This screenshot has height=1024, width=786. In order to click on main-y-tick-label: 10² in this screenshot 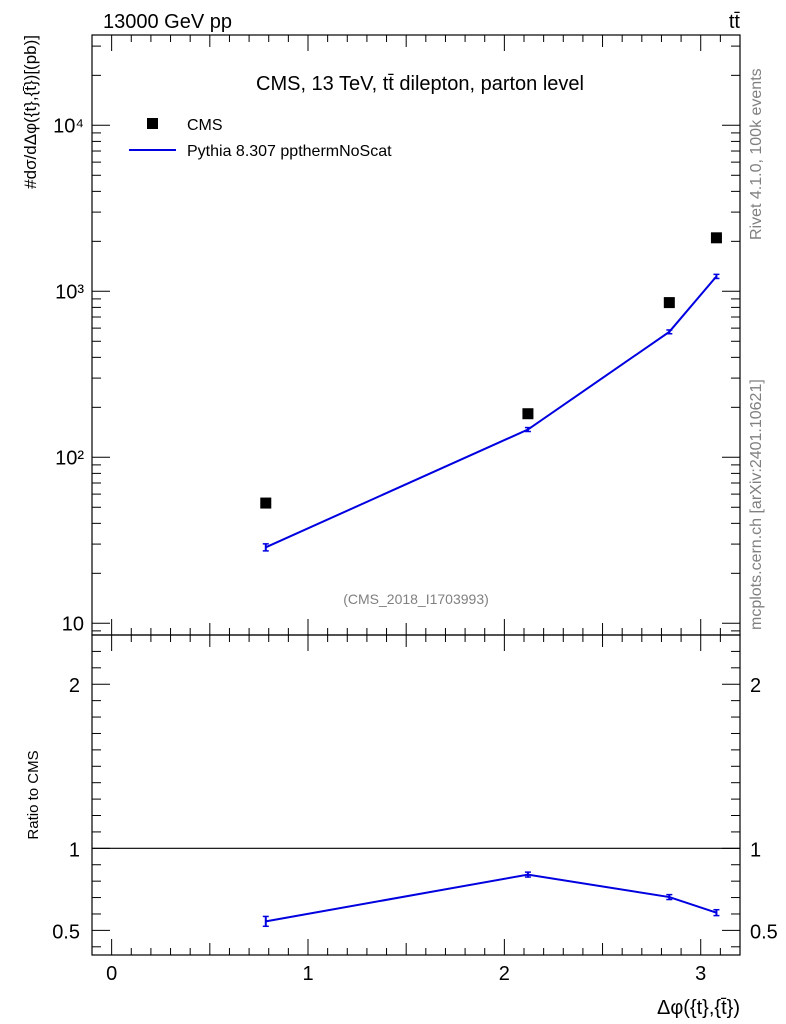, I will do `click(69, 458)`.